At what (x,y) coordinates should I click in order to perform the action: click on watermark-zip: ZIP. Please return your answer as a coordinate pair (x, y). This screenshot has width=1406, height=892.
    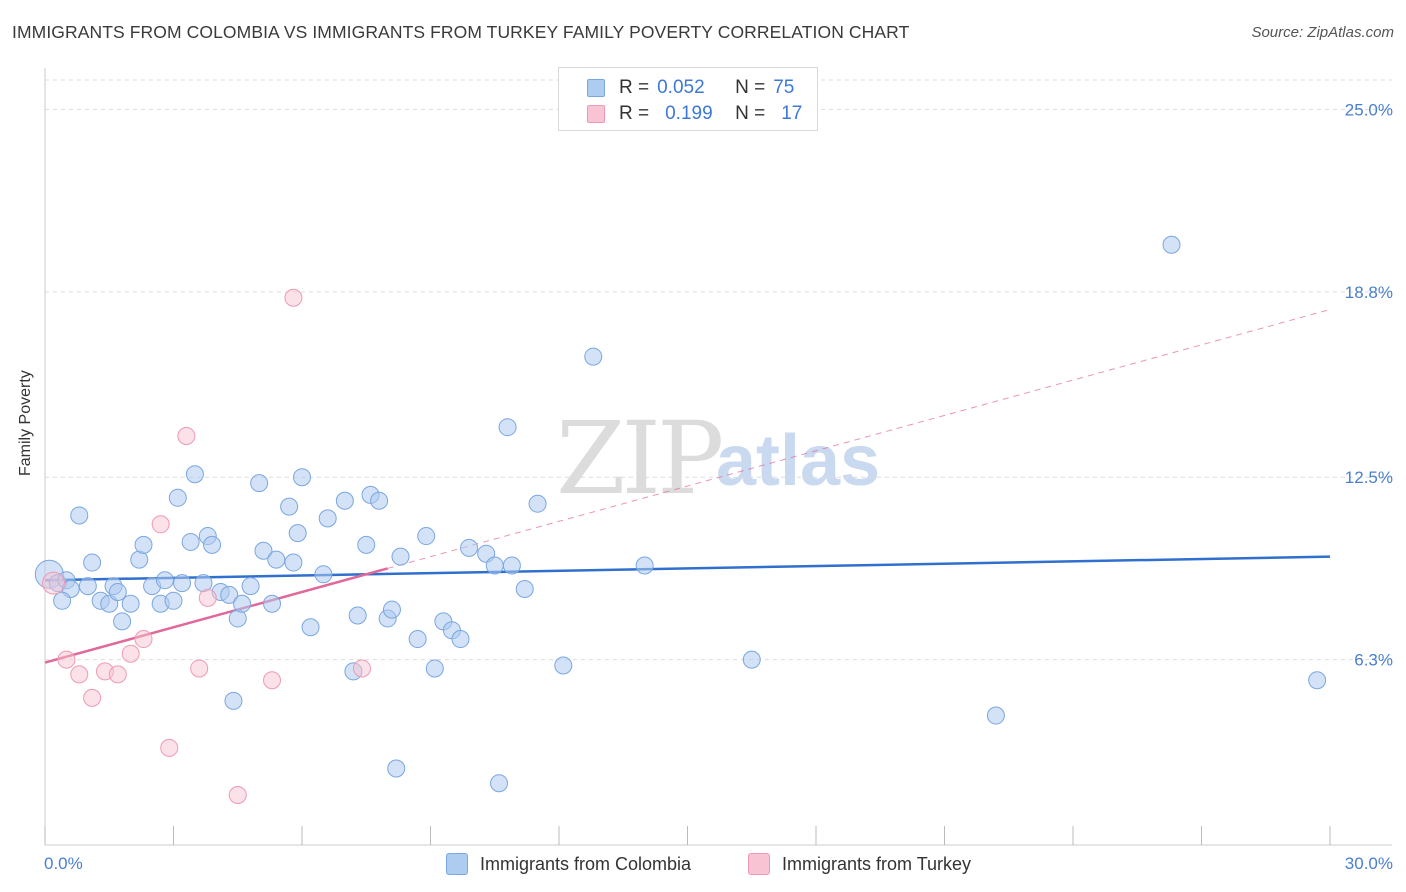
    Looking at the image, I should click on (640, 458).